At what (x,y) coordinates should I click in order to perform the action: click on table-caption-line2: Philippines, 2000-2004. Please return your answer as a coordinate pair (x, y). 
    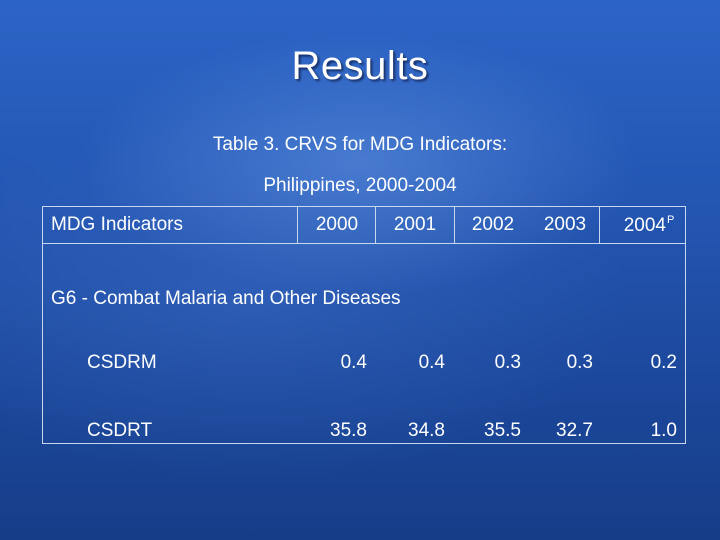
    Looking at the image, I should click on (360, 185).